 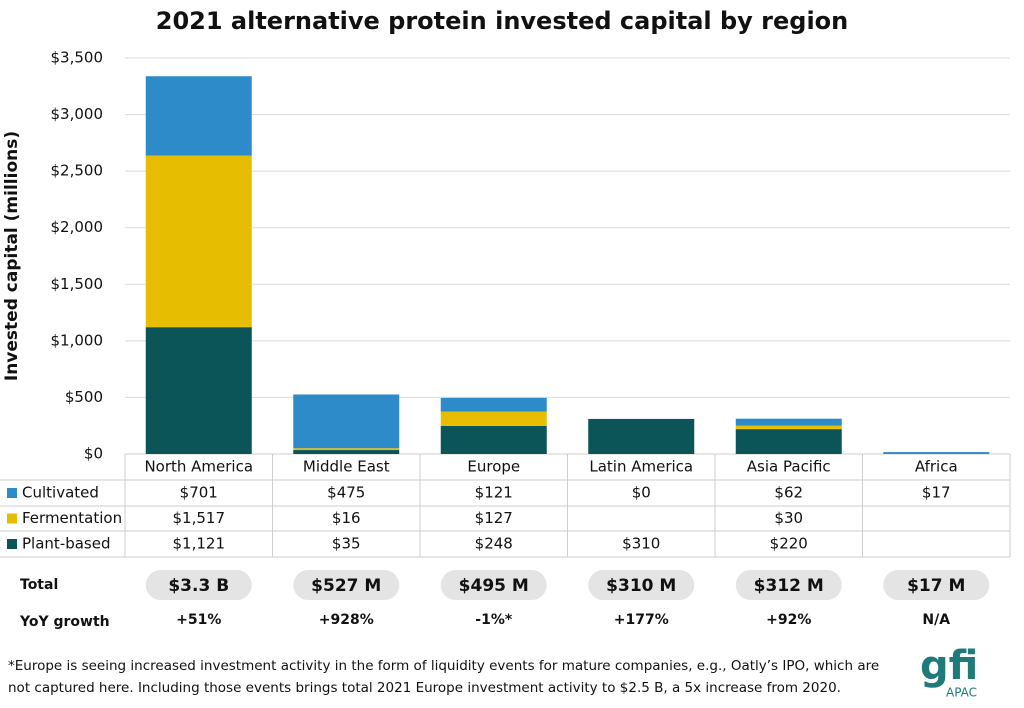 What do you see at coordinates (493, 467) in the screenshot?
I see `x-tick-label: Europe` at bounding box center [493, 467].